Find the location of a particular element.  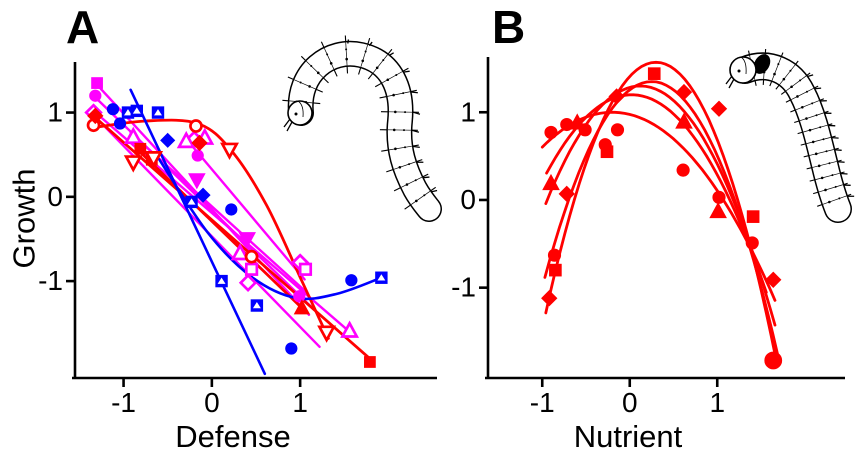

series-red-filled-circle is located at coordinates (651, 189).